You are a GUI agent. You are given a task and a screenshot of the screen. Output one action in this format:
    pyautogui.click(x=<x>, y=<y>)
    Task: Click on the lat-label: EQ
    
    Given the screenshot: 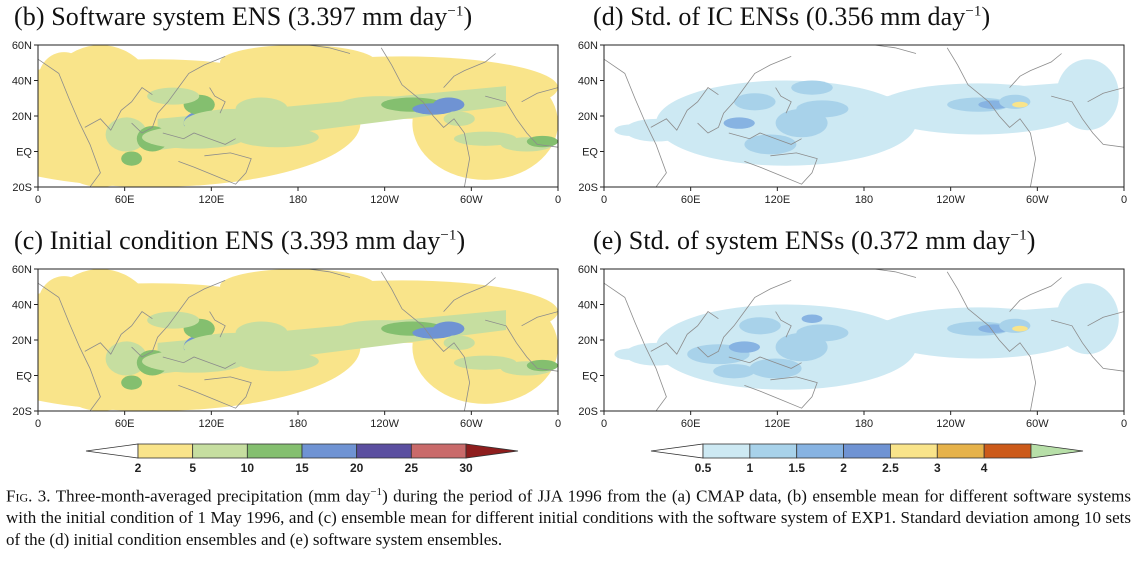 What is the action you would take?
    pyautogui.click(x=24, y=377)
    